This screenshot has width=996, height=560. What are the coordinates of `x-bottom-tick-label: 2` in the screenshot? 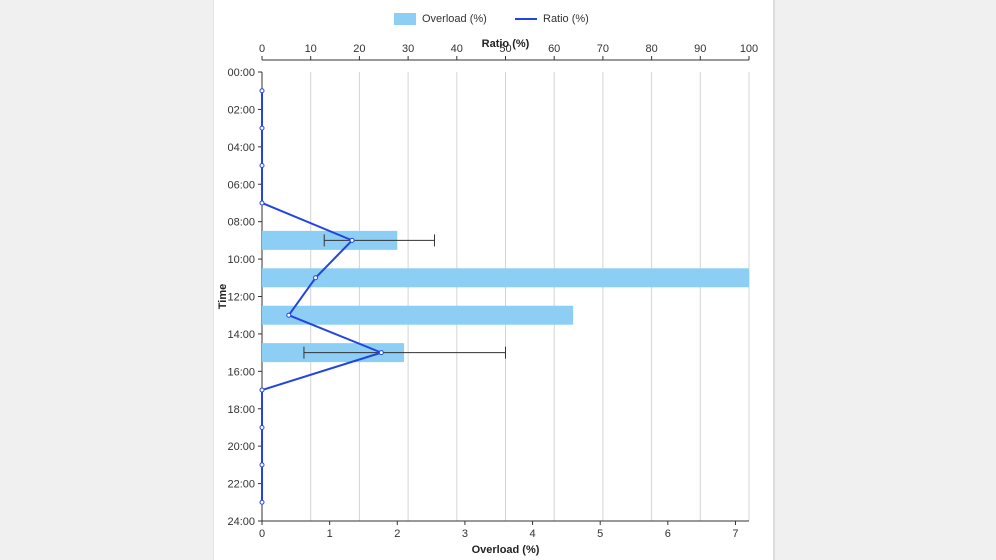 It's located at (397, 534).